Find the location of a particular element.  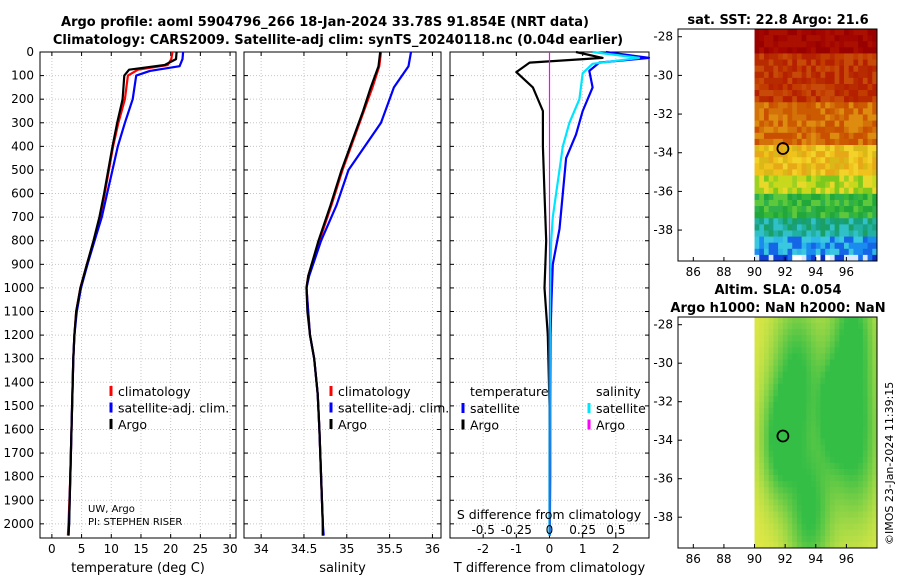

profile-location-marker is located at coordinates (783, 436).